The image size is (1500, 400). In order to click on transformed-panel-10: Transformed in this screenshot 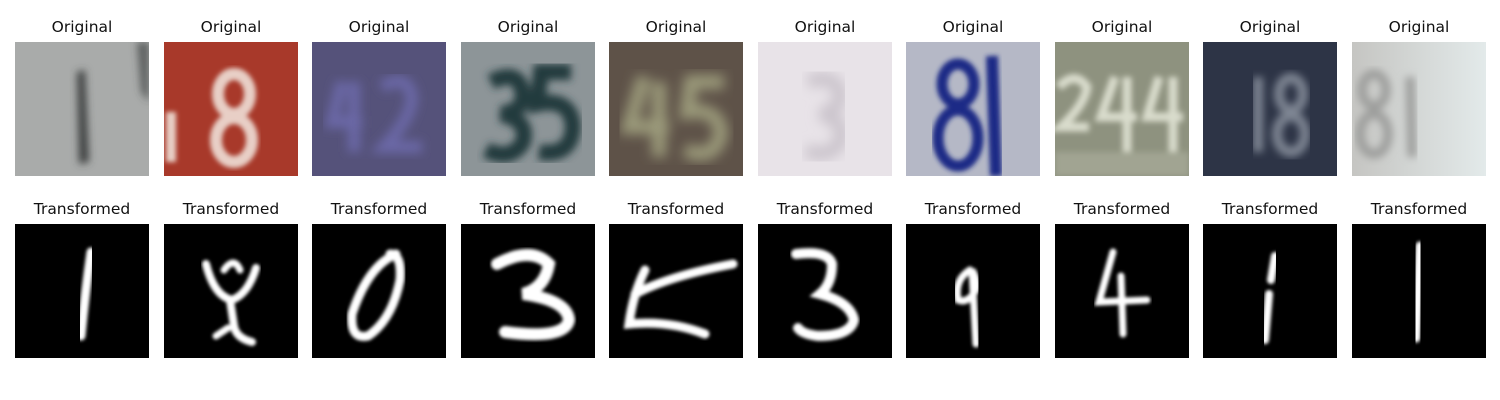, I will do `click(1419, 277)`.